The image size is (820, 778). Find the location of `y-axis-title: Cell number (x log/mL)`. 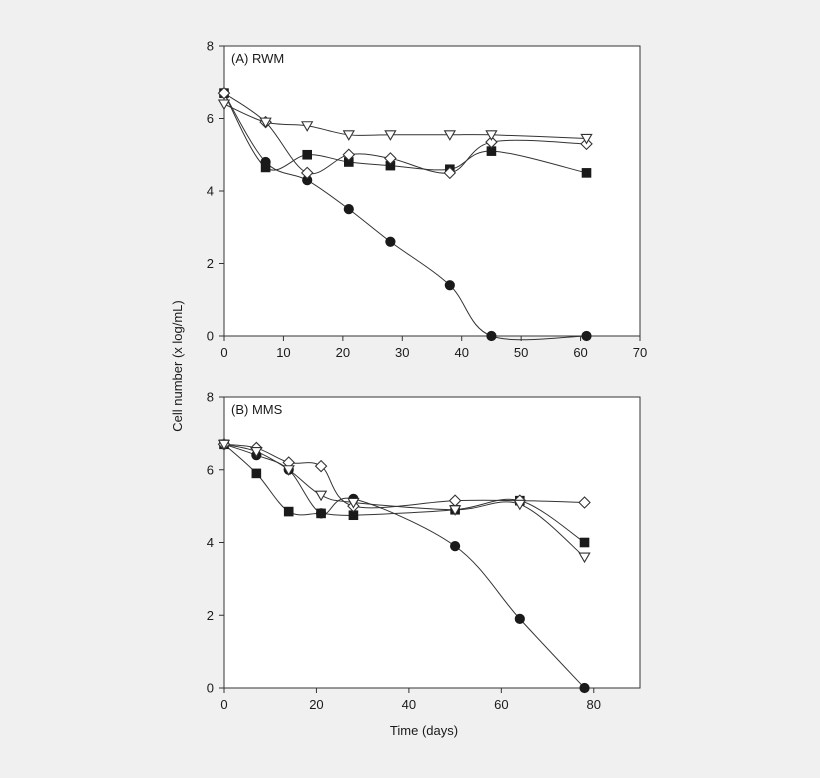

y-axis-title: Cell number (x log/mL) is located at coordinates (177, 366).